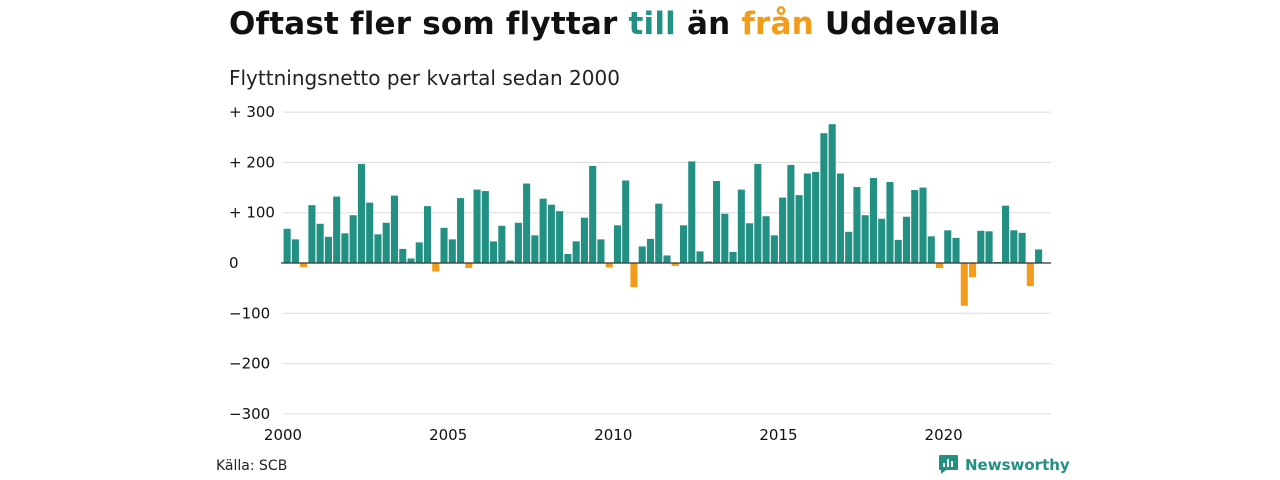 The width and height of the screenshot is (1280, 480). Describe the element at coordinates (708, 24) in the screenshot. I see `title-text-2: än` at that location.